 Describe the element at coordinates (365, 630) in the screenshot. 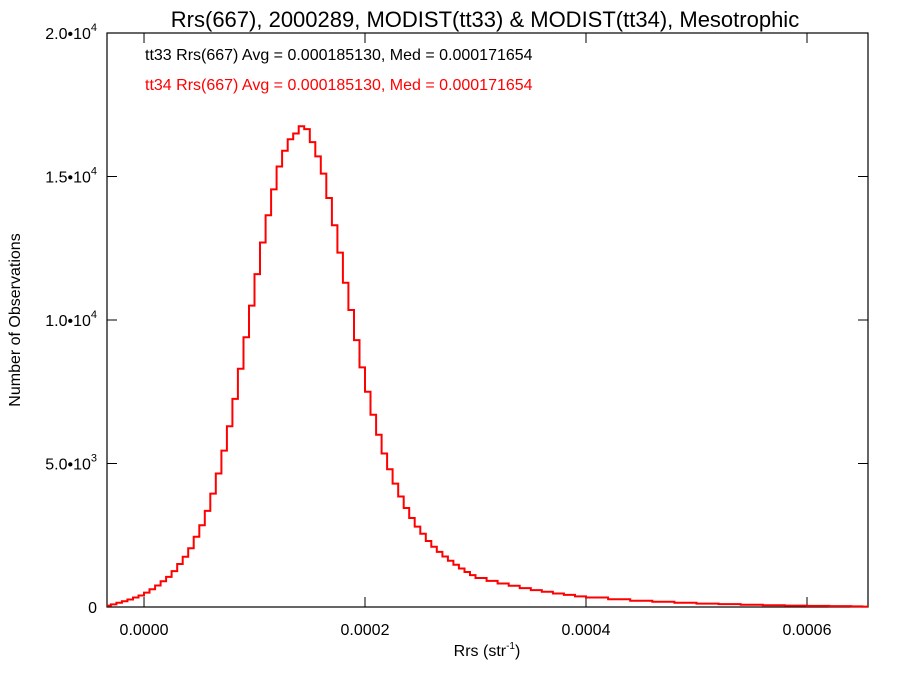

I see `x-tick-label: 0.0002` at that location.